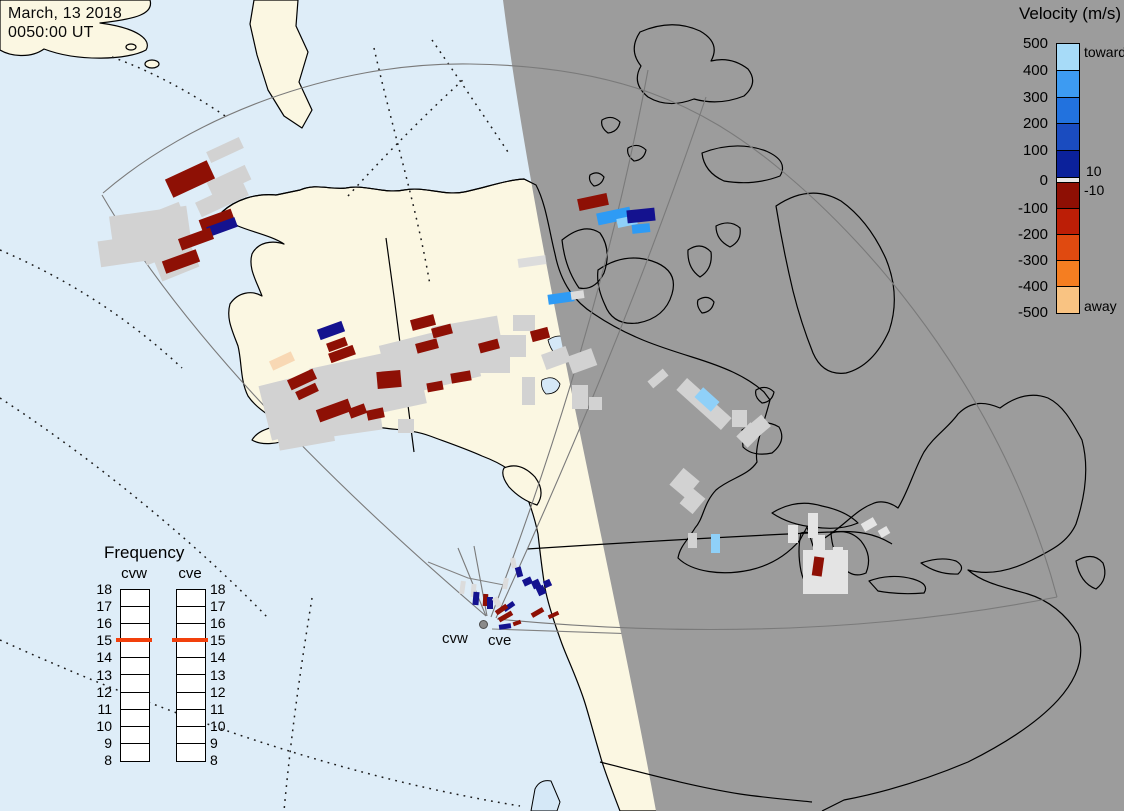 The image size is (1124, 811). I want to click on island-baffin, so click(835, 283).